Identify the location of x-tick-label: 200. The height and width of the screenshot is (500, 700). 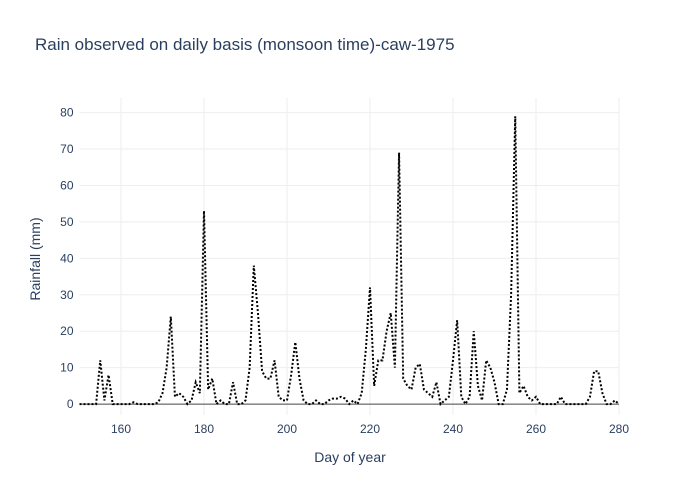
(287, 429).